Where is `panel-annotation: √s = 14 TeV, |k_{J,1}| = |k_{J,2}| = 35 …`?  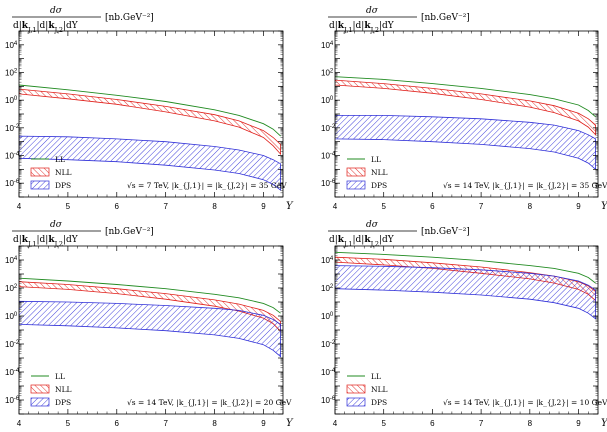
panel-annotation: √s = 14 TeV, |k_{J,1}| = |k_{J,2}| = 35 … is located at coordinates (525, 185).